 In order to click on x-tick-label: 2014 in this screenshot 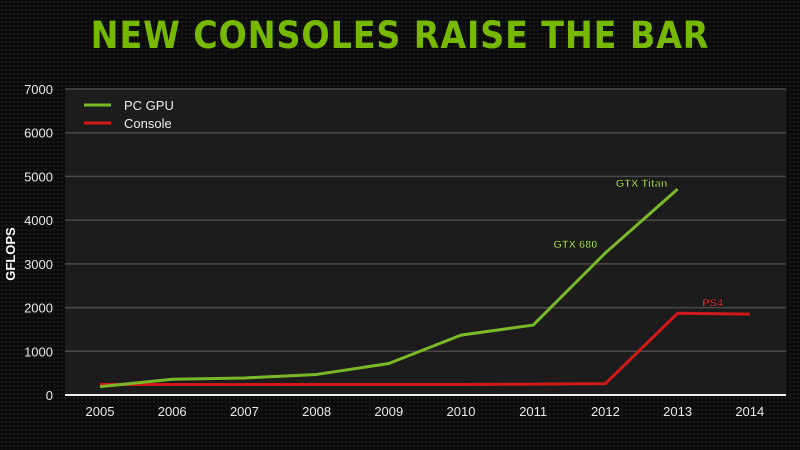, I will do `click(749, 411)`.